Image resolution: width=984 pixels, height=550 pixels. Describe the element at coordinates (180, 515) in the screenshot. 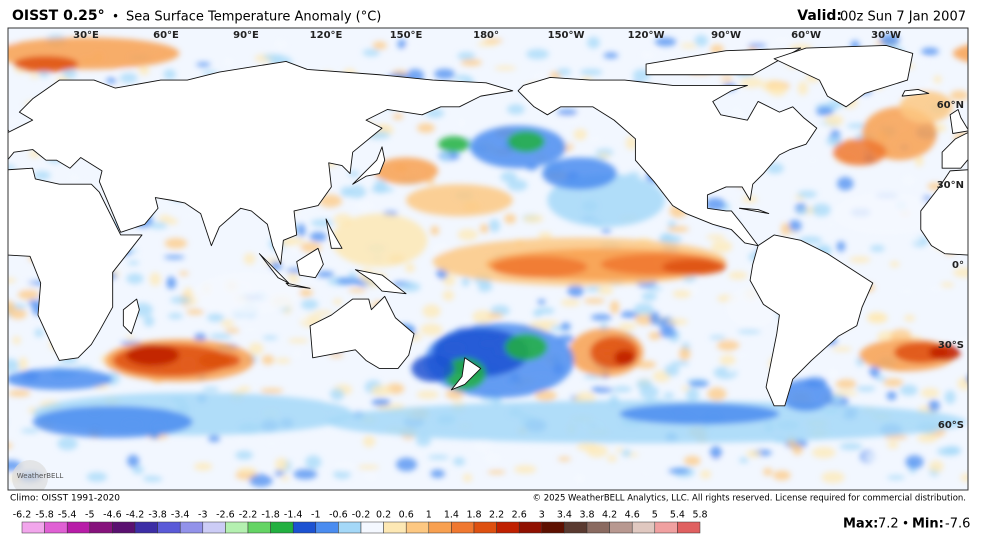

I see `legend-label: -3.4` at that location.